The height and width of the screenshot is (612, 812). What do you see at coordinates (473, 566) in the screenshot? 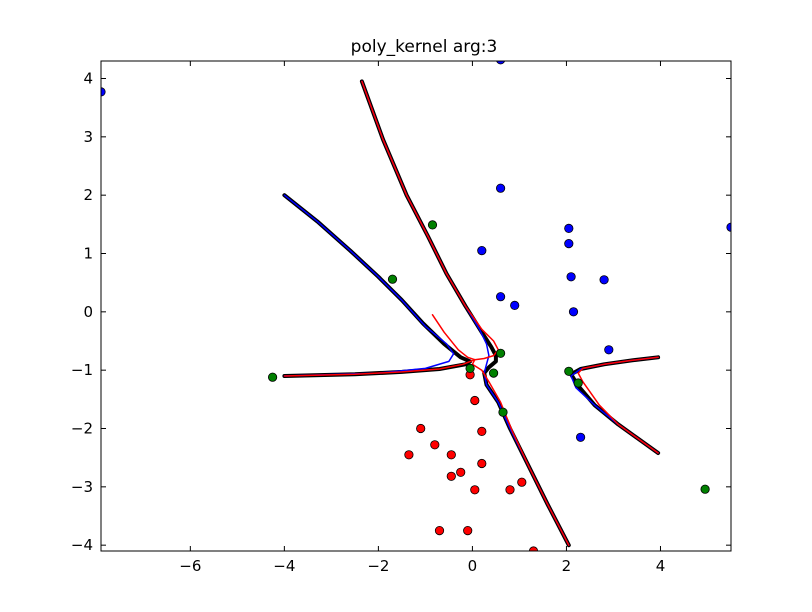
I see `x-tick-label: 0` at bounding box center [473, 566].